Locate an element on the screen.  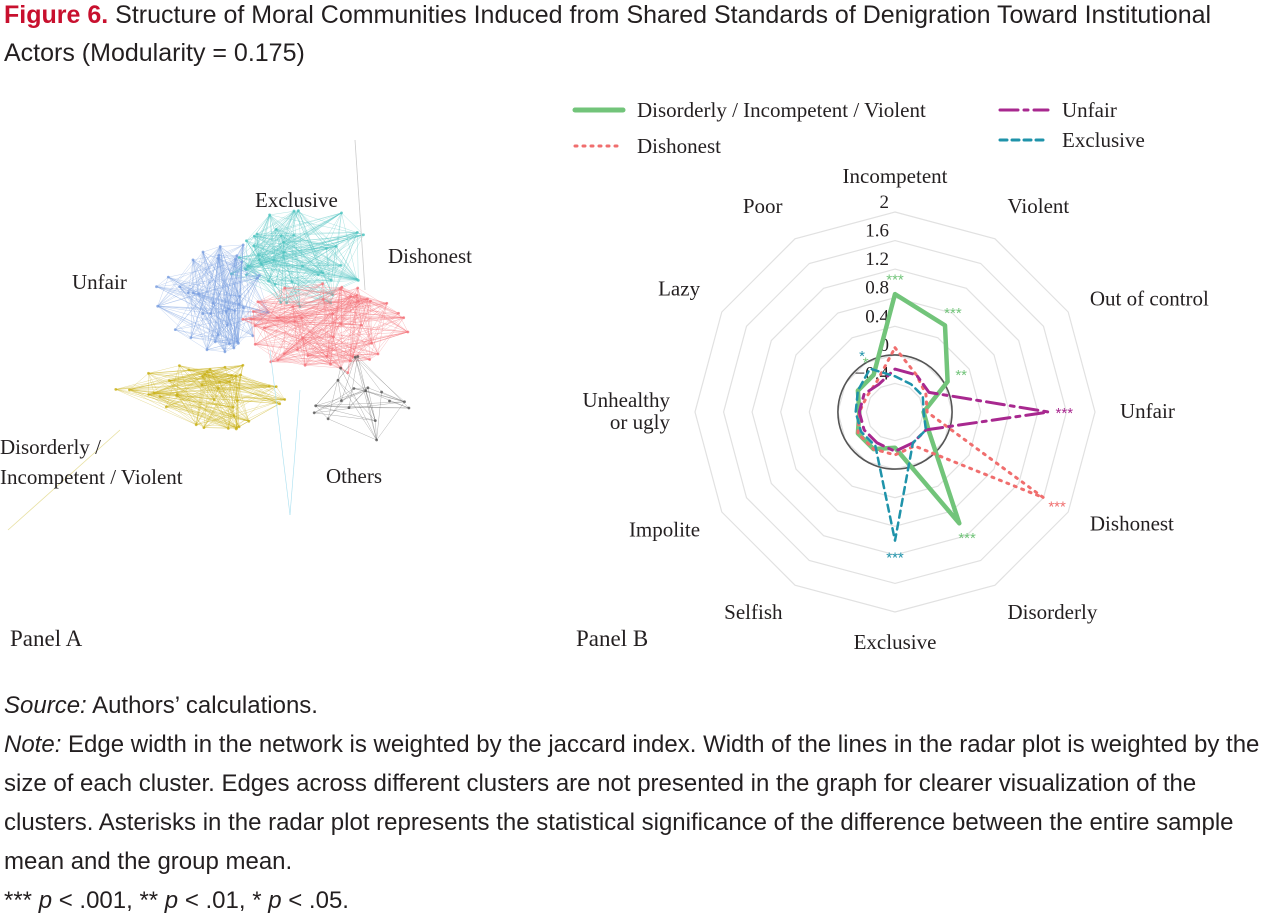
panel-b-label: Panel B is located at coordinates (612, 639).